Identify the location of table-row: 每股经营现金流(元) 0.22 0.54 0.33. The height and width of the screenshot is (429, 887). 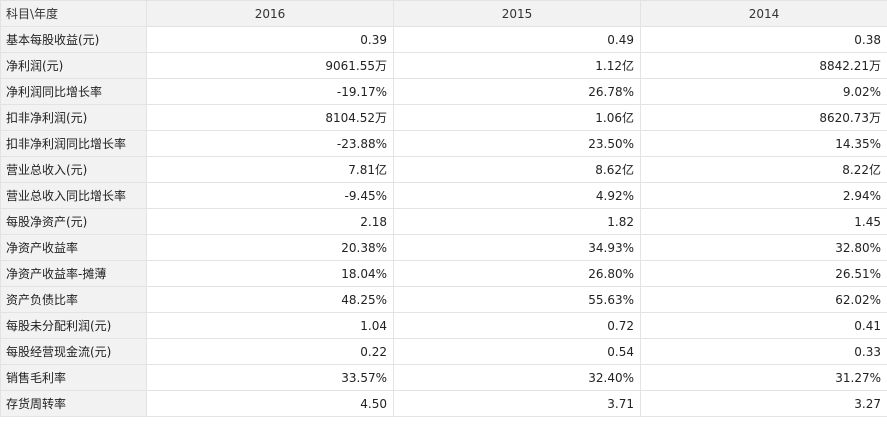
(443, 351).